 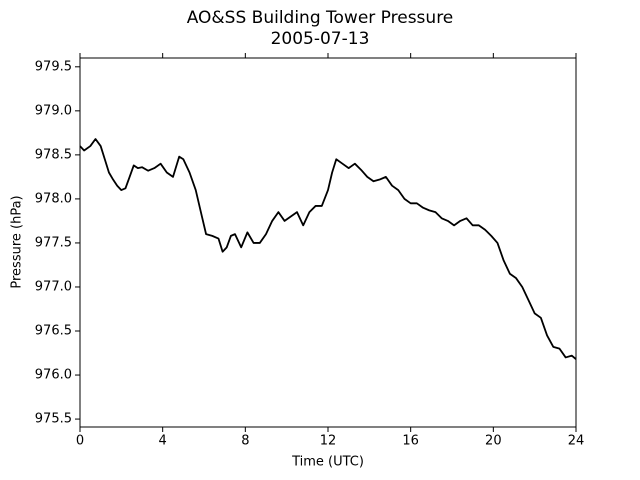 What do you see at coordinates (410, 441) in the screenshot?
I see `x-tick-label: 16` at bounding box center [410, 441].